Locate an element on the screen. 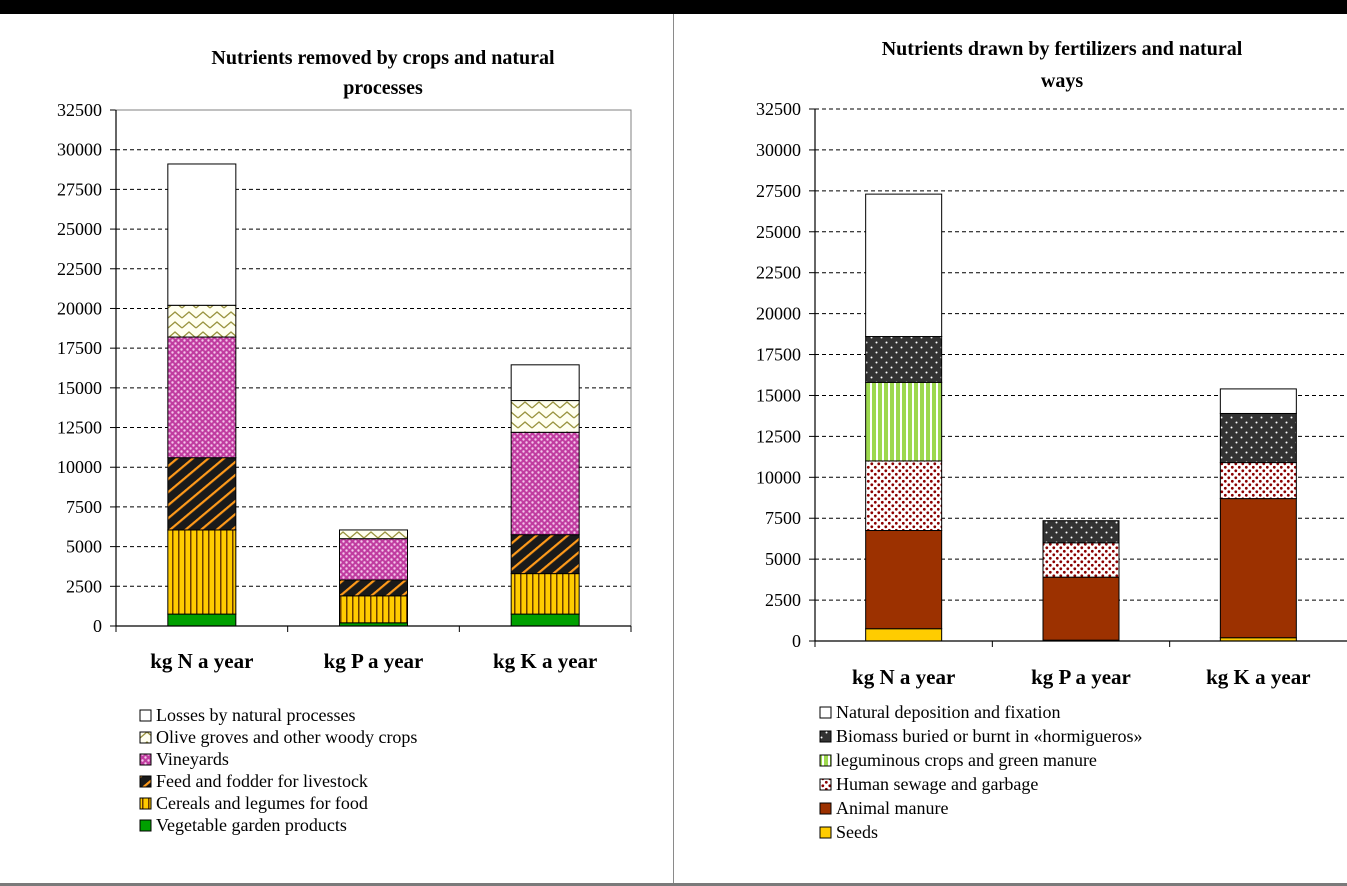 The image size is (1347, 886). top-border is located at coordinates (673, 7).